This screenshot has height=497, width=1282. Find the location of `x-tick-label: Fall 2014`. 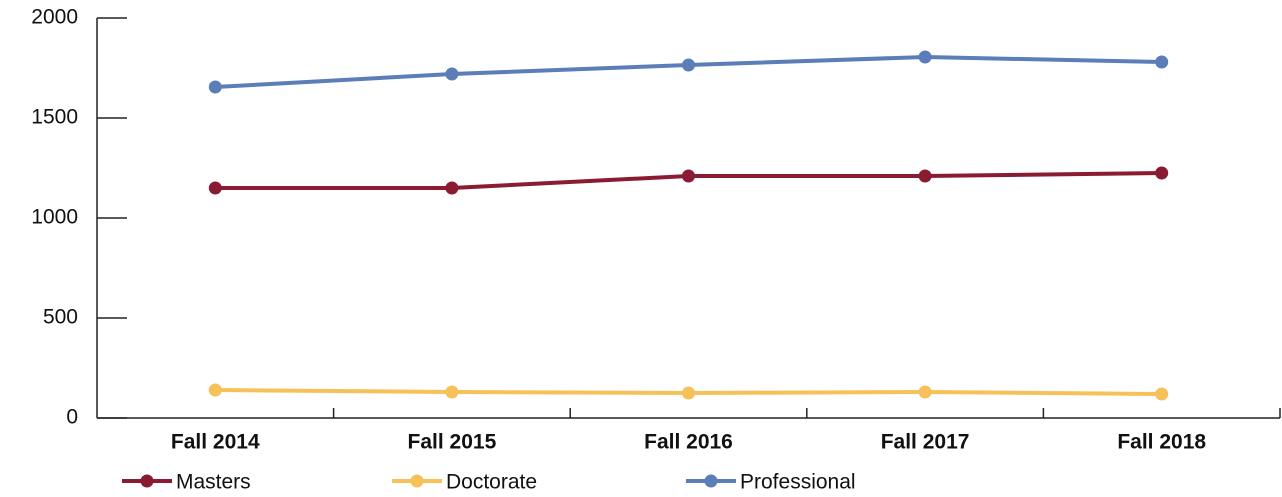

x-tick-label: Fall 2014 is located at coordinates (215, 442).